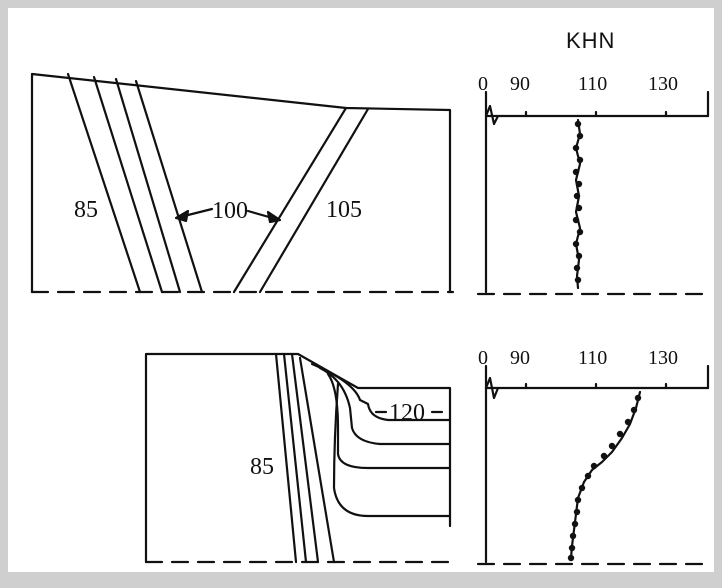  What do you see at coordinates (230, 211) in the screenshot?
I see `top-label-100: 100` at bounding box center [230, 211].